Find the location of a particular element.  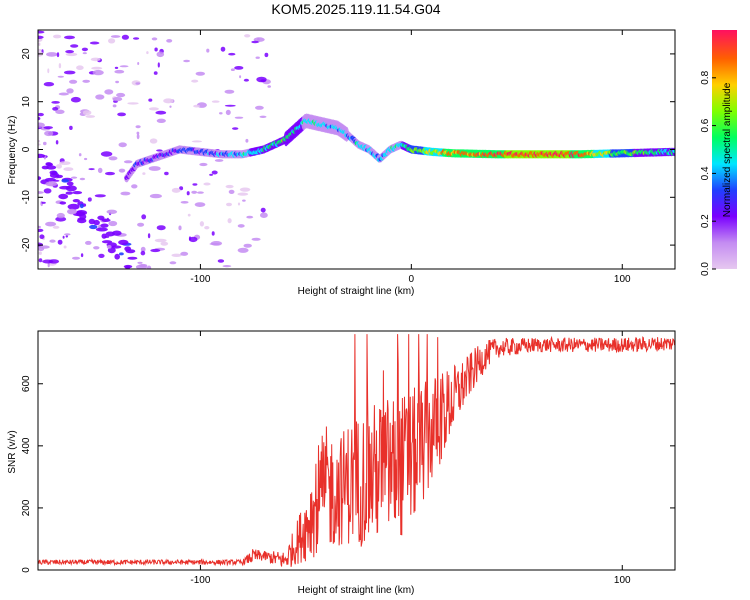

spectrogram-x-axis-label: Height of straight line (km) is located at coordinates (356, 291).